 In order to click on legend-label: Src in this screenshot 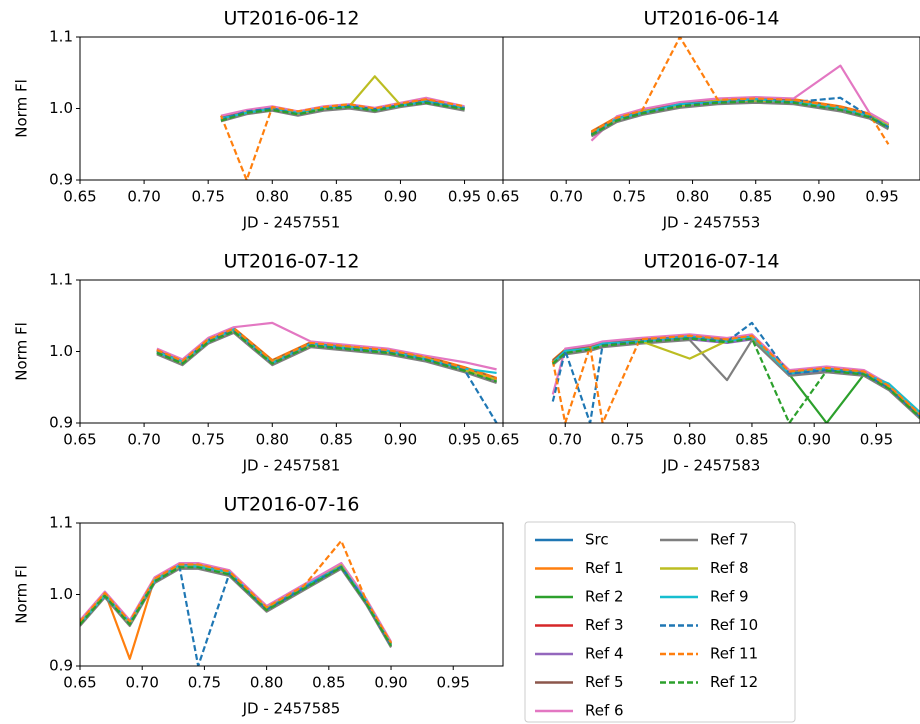, I will do `click(597, 540)`.